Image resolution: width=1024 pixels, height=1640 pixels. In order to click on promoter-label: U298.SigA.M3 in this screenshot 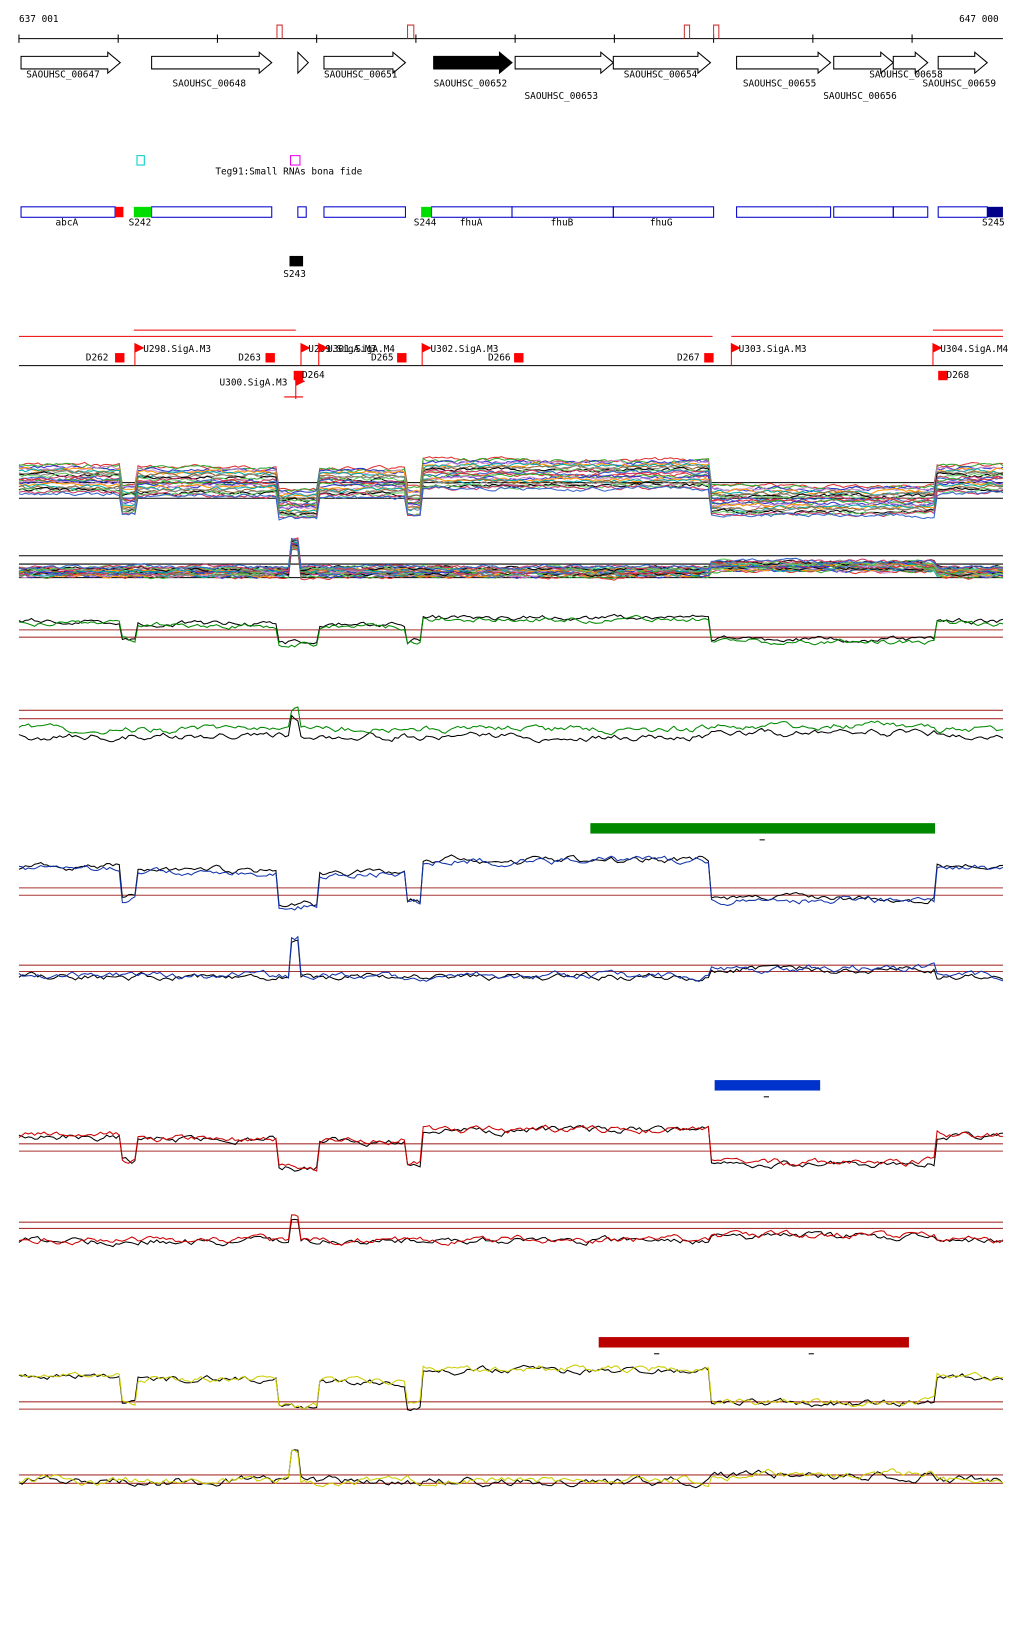, I will do `click(177, 349)`.